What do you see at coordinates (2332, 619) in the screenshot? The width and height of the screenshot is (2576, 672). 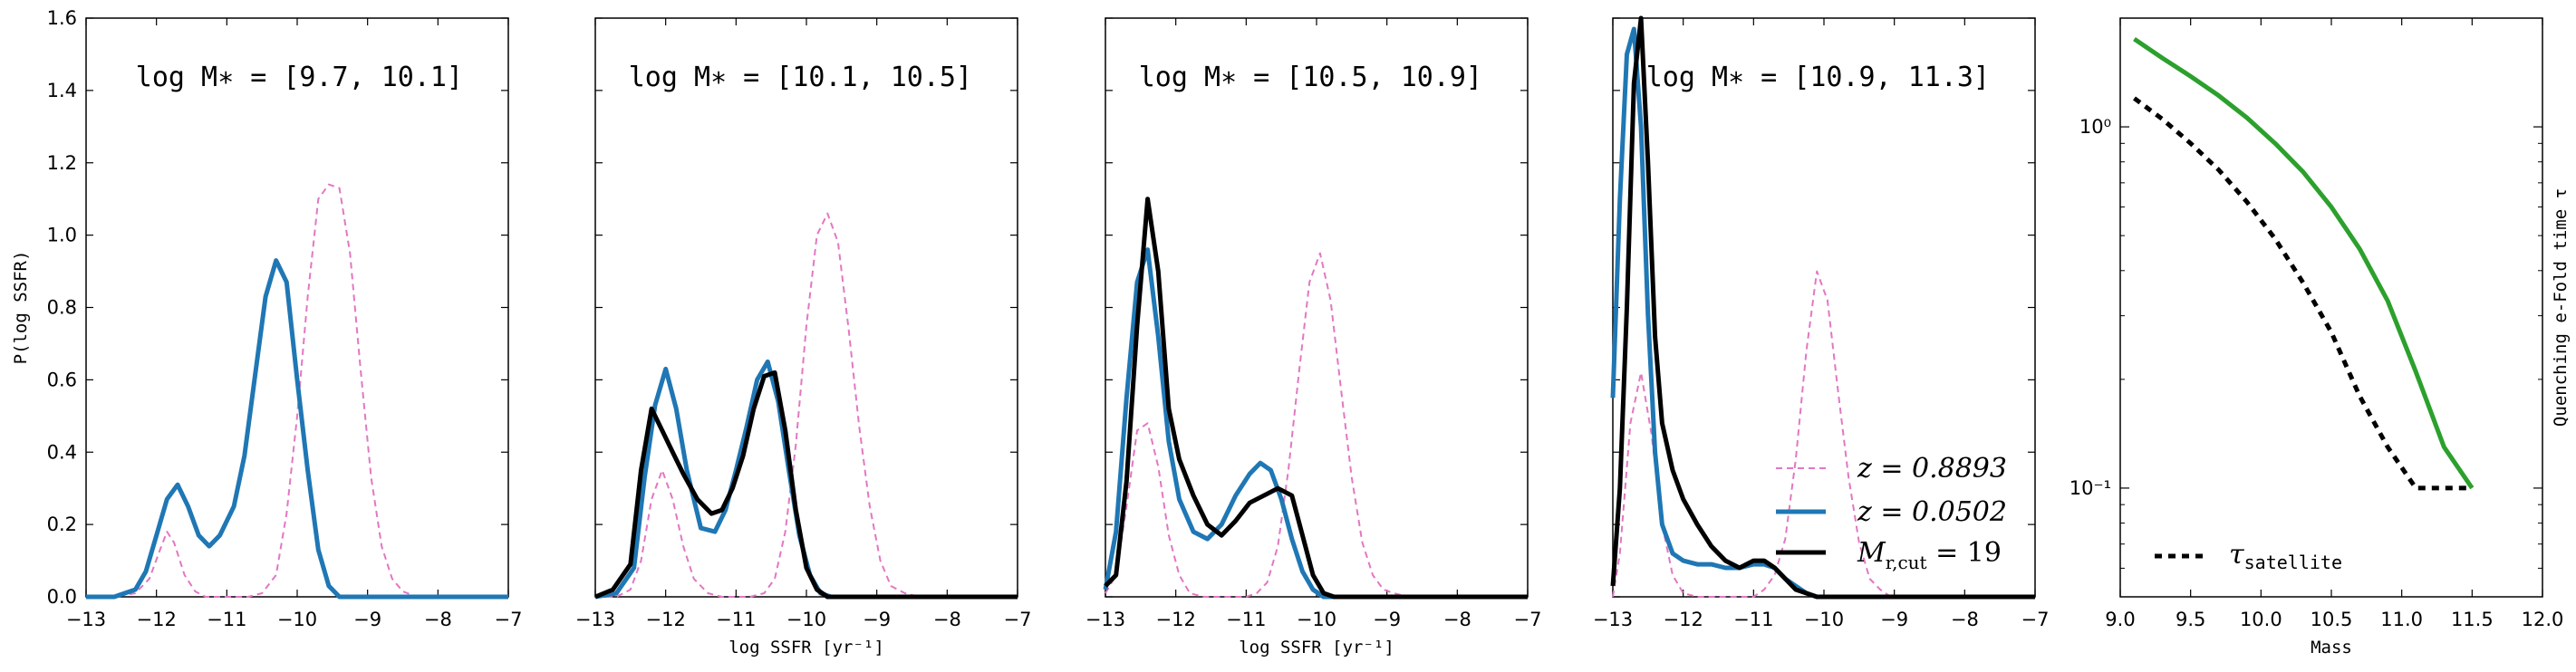 I see `x-tick-label: 10.5` at bounding box center [2332, 619].